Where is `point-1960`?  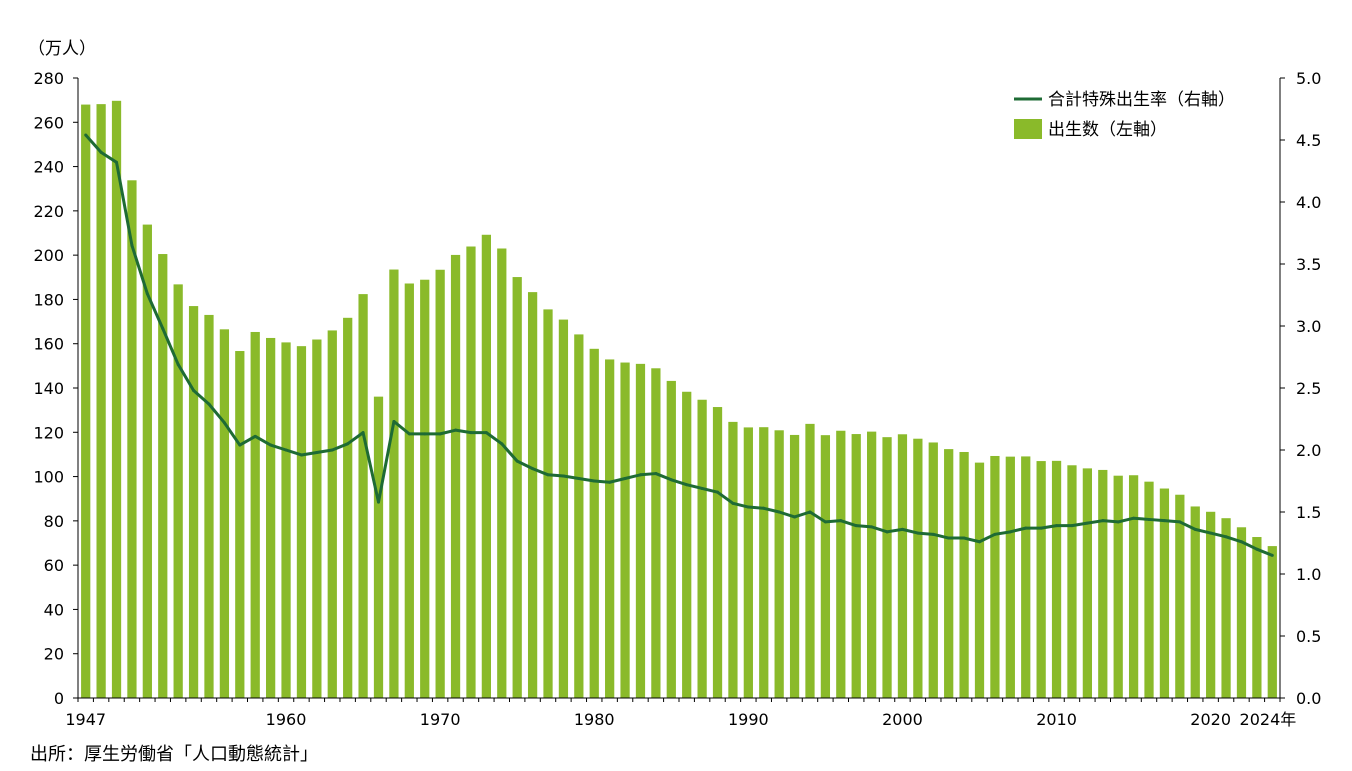
point-1960 is located at coordinates (286, 450).